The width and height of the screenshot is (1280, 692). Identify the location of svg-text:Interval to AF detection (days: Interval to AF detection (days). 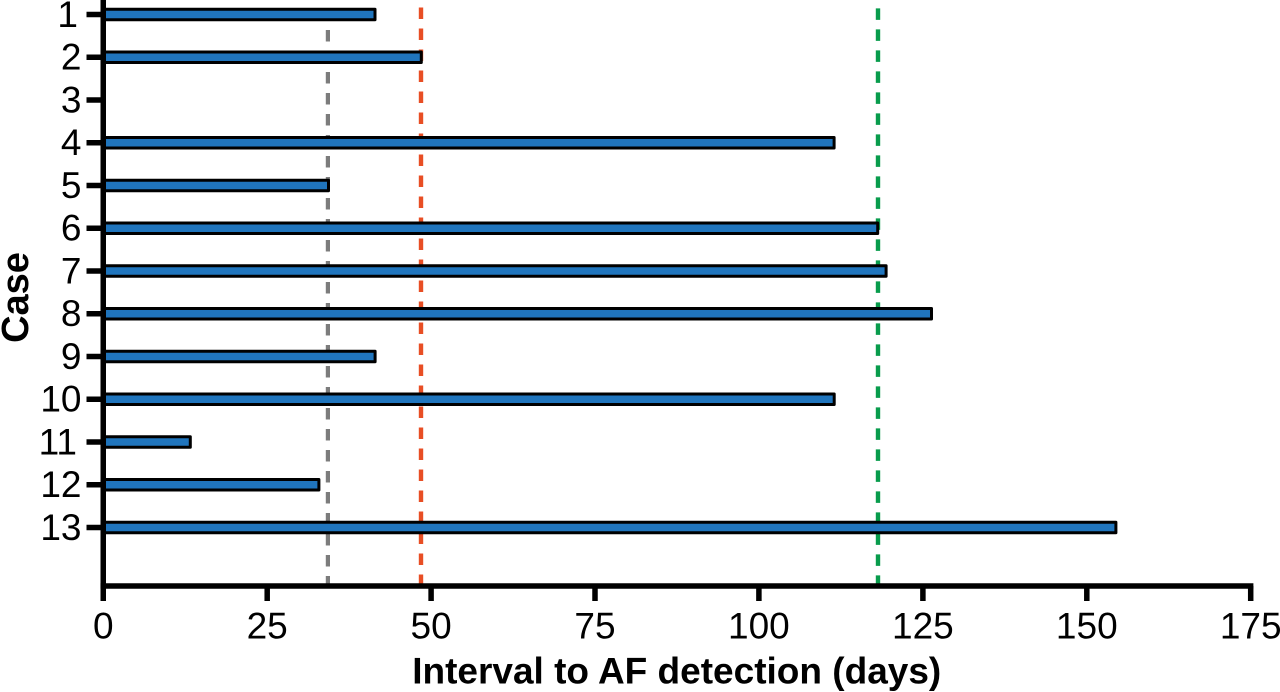
(676, 671).